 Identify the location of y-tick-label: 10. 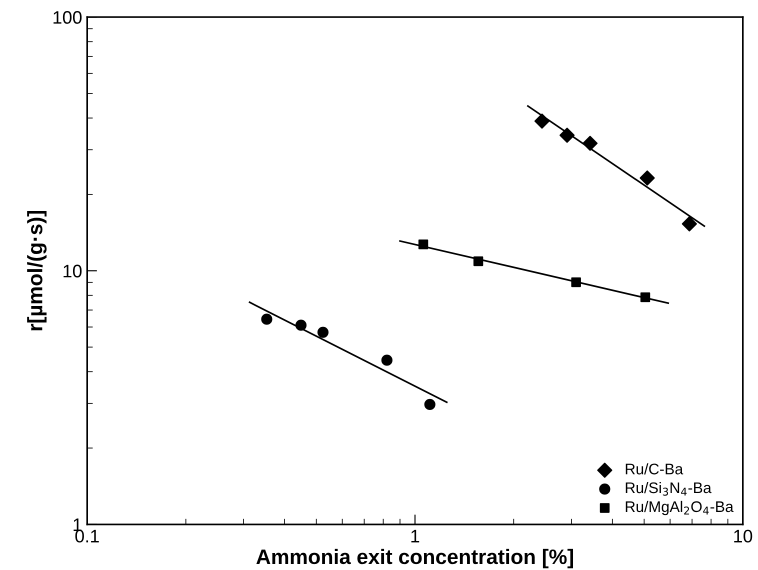
(73, 271).